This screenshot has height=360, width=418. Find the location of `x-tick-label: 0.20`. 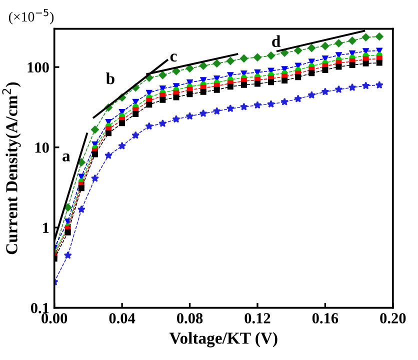

x-tick-label: 0.20 is located at coordinates (393, 318).